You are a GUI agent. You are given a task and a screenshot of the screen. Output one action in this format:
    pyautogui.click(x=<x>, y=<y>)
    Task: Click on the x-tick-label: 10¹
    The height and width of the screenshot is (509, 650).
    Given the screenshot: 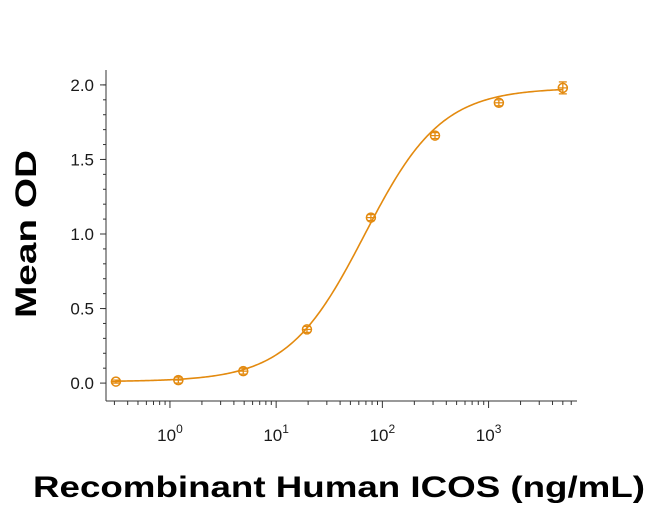 What is the action you would take?
    pyautogui.click(x=276, y=433)
    